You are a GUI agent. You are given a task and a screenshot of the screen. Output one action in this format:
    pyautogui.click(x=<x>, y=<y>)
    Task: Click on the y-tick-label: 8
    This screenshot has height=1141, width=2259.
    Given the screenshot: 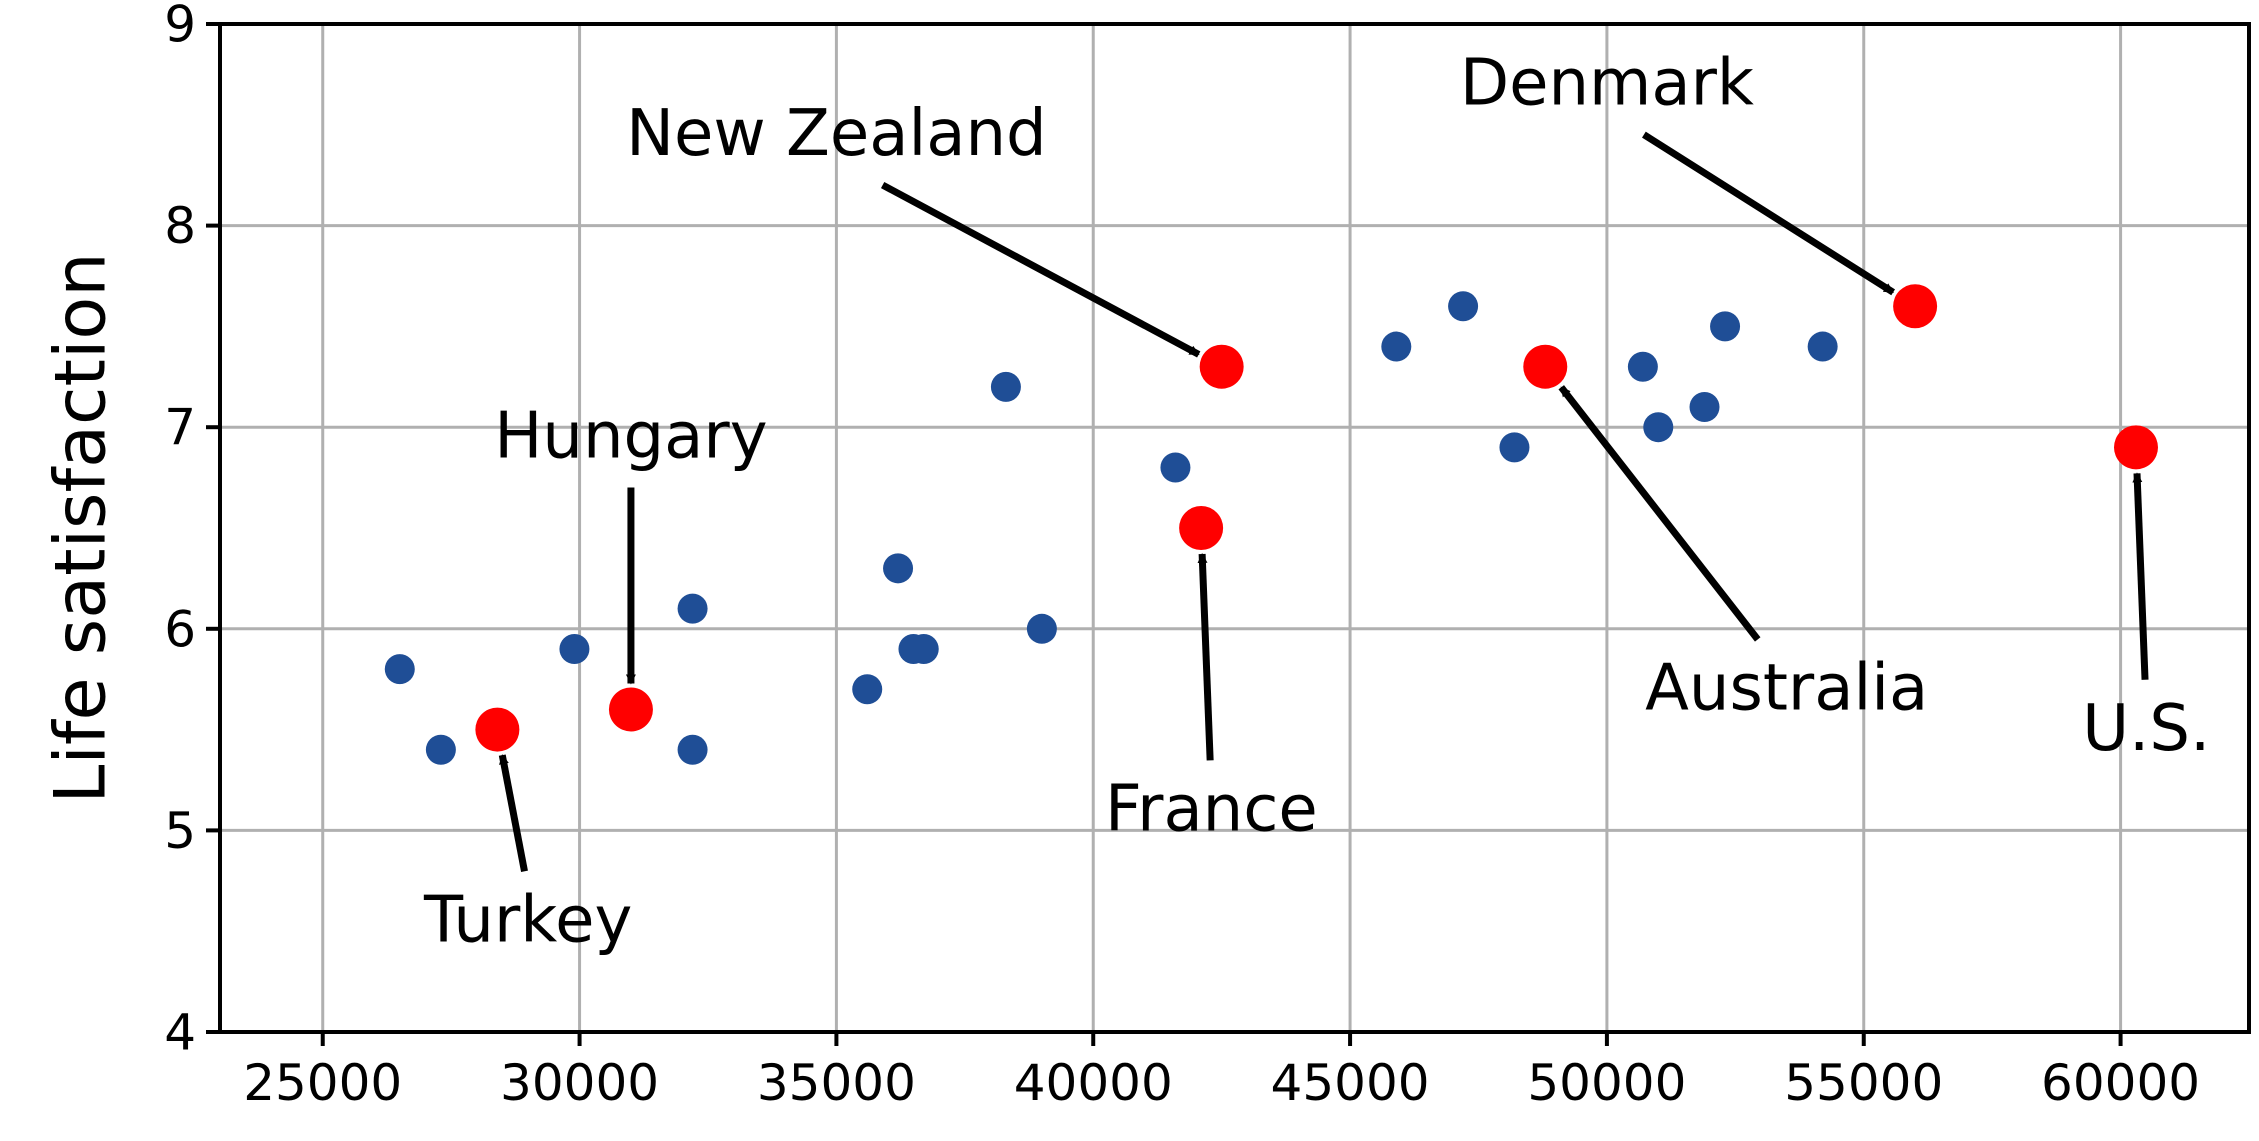 What is the action you would take?
    pyautogui.click(x=180, y=226)
    